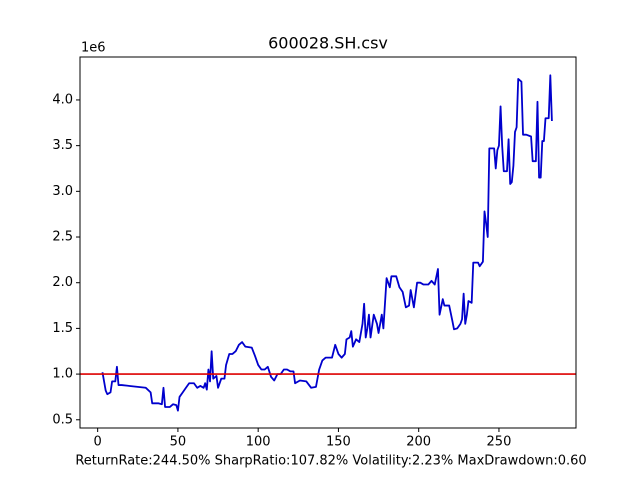 This screenshot has width=640, height=480. Describe the element at coordinates (338, 442) in the screenshot. I see `x-tick-label: 150` at that location.